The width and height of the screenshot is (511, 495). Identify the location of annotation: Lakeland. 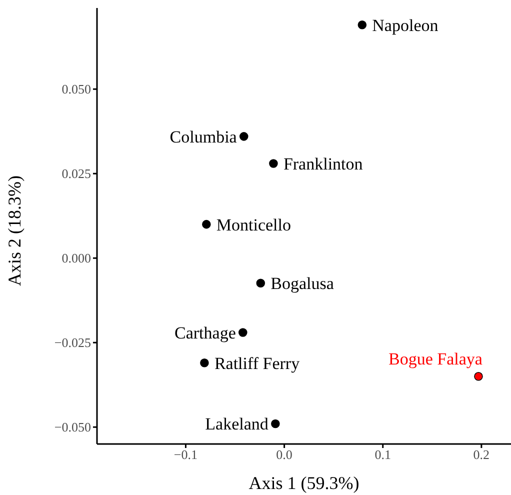
(237, 424).